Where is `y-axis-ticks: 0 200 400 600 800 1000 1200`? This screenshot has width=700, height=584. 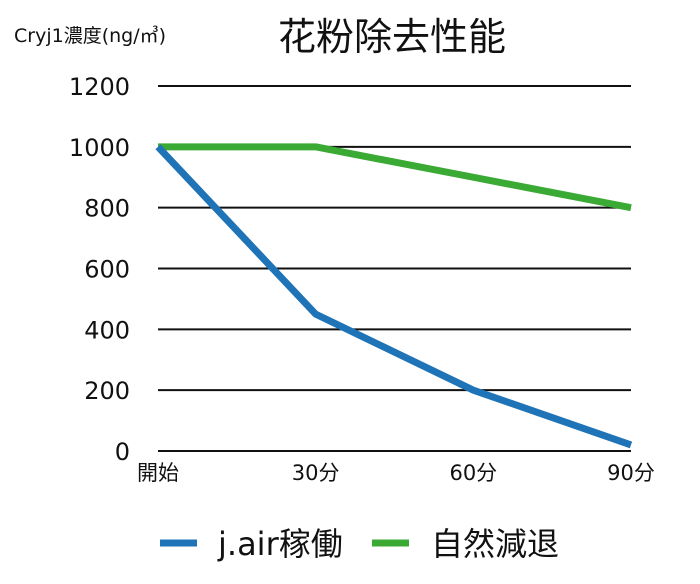
y-axis-ticks: 0 200 400 600 800 1000 1200 is located at coordinates (99, 269).